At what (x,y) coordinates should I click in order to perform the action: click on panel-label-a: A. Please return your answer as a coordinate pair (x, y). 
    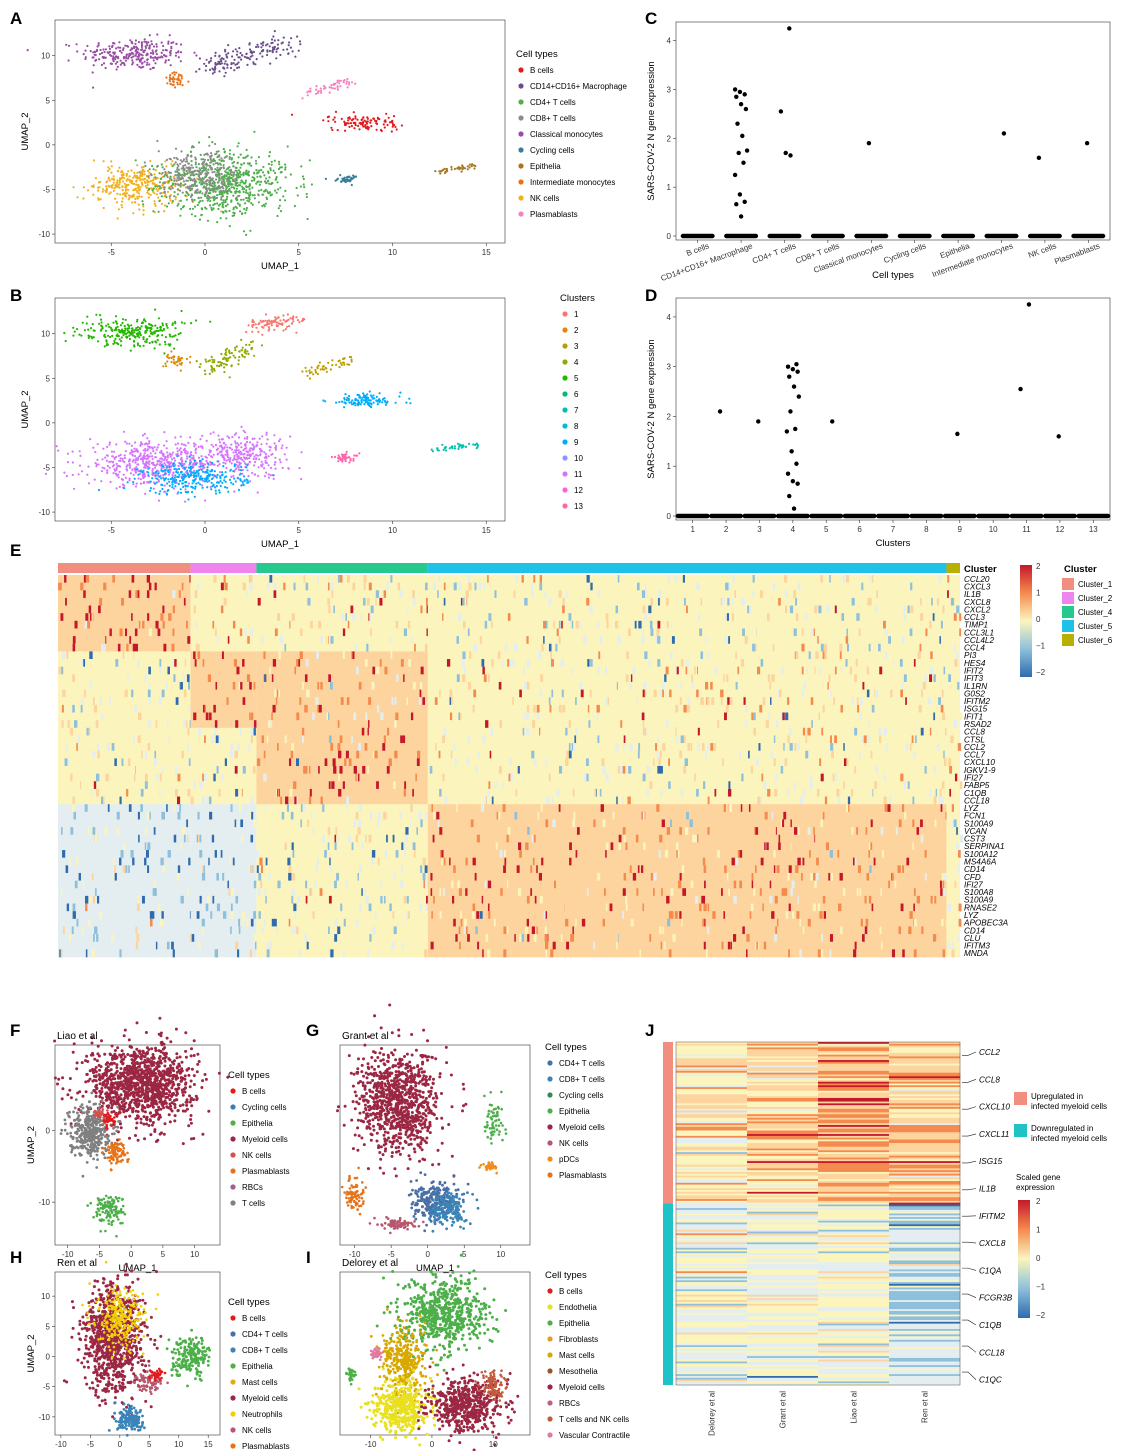
    Looking at the image, I should click on (16, 18).